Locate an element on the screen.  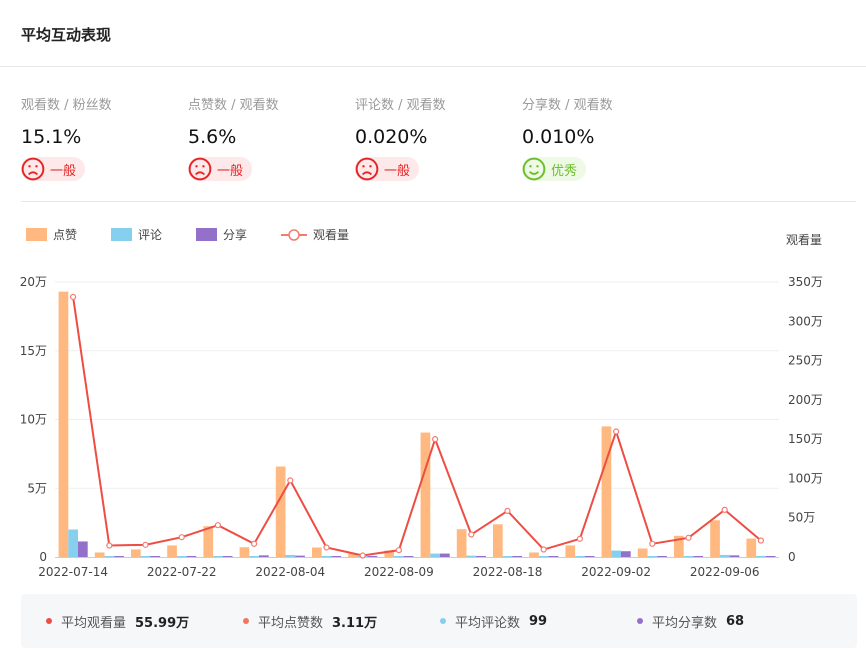
summary-label: 平均点赞数 is located at coordinates (291, 623).